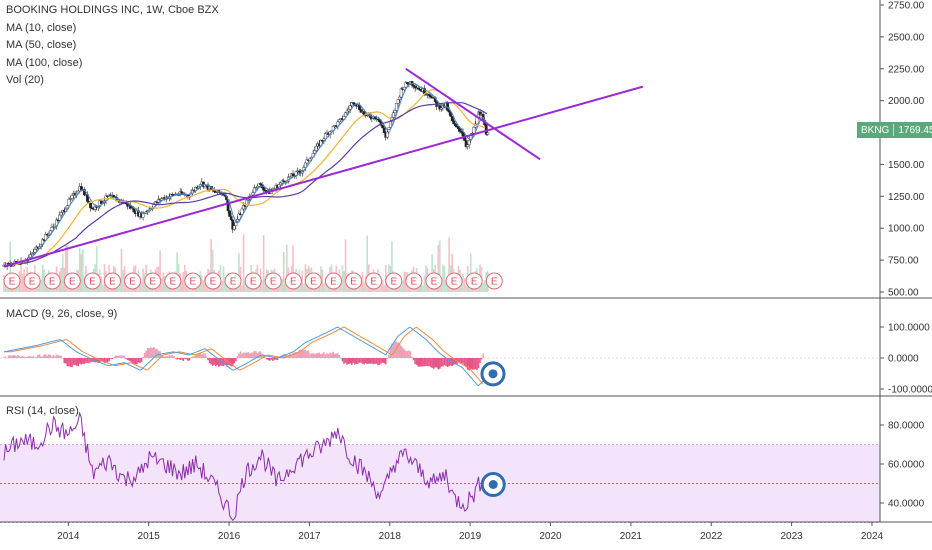 The width and height of the screenshot is (932, 550). I want to click on time-axis-tick-label: 2022, so click(711, 536).